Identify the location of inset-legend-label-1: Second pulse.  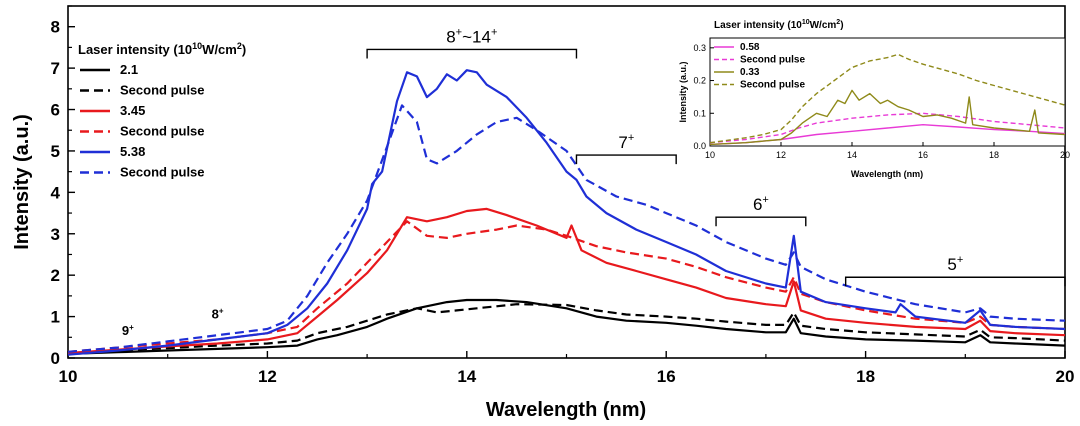
(772, 60).